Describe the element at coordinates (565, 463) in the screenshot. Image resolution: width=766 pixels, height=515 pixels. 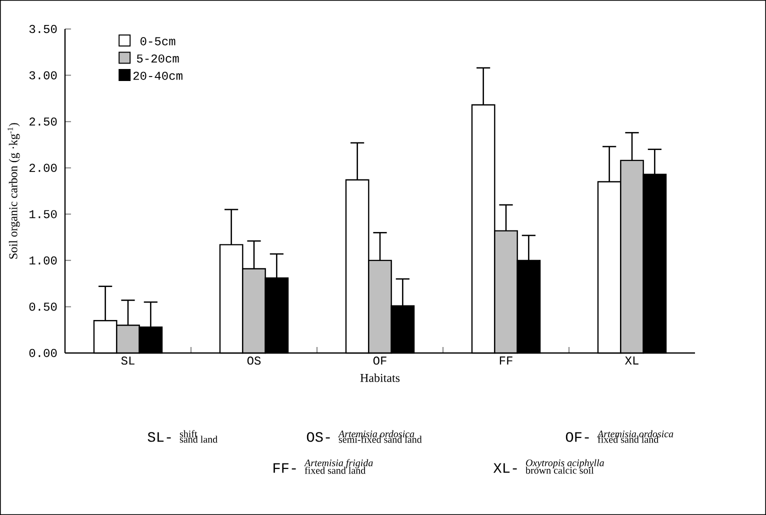
I see `text: Oxytropis aciphylla` at that location.